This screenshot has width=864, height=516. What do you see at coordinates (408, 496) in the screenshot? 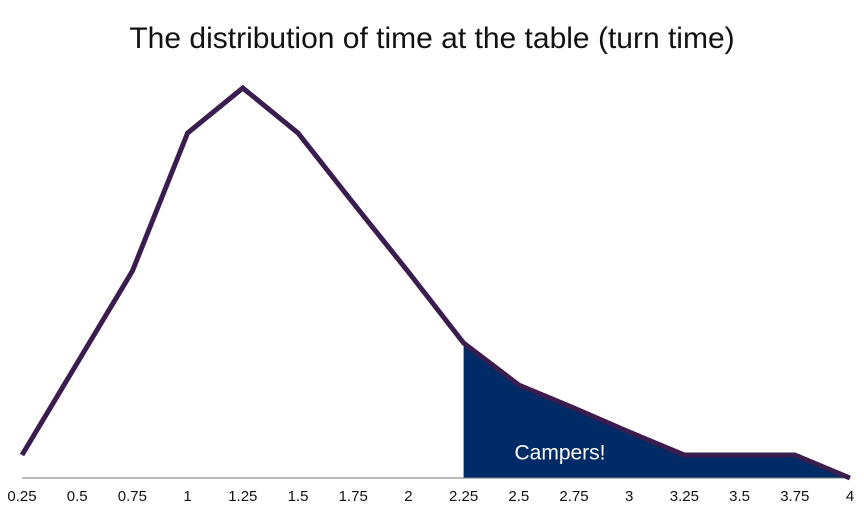
I see `x-tick-label: 2` at bounding box center [408, 496].